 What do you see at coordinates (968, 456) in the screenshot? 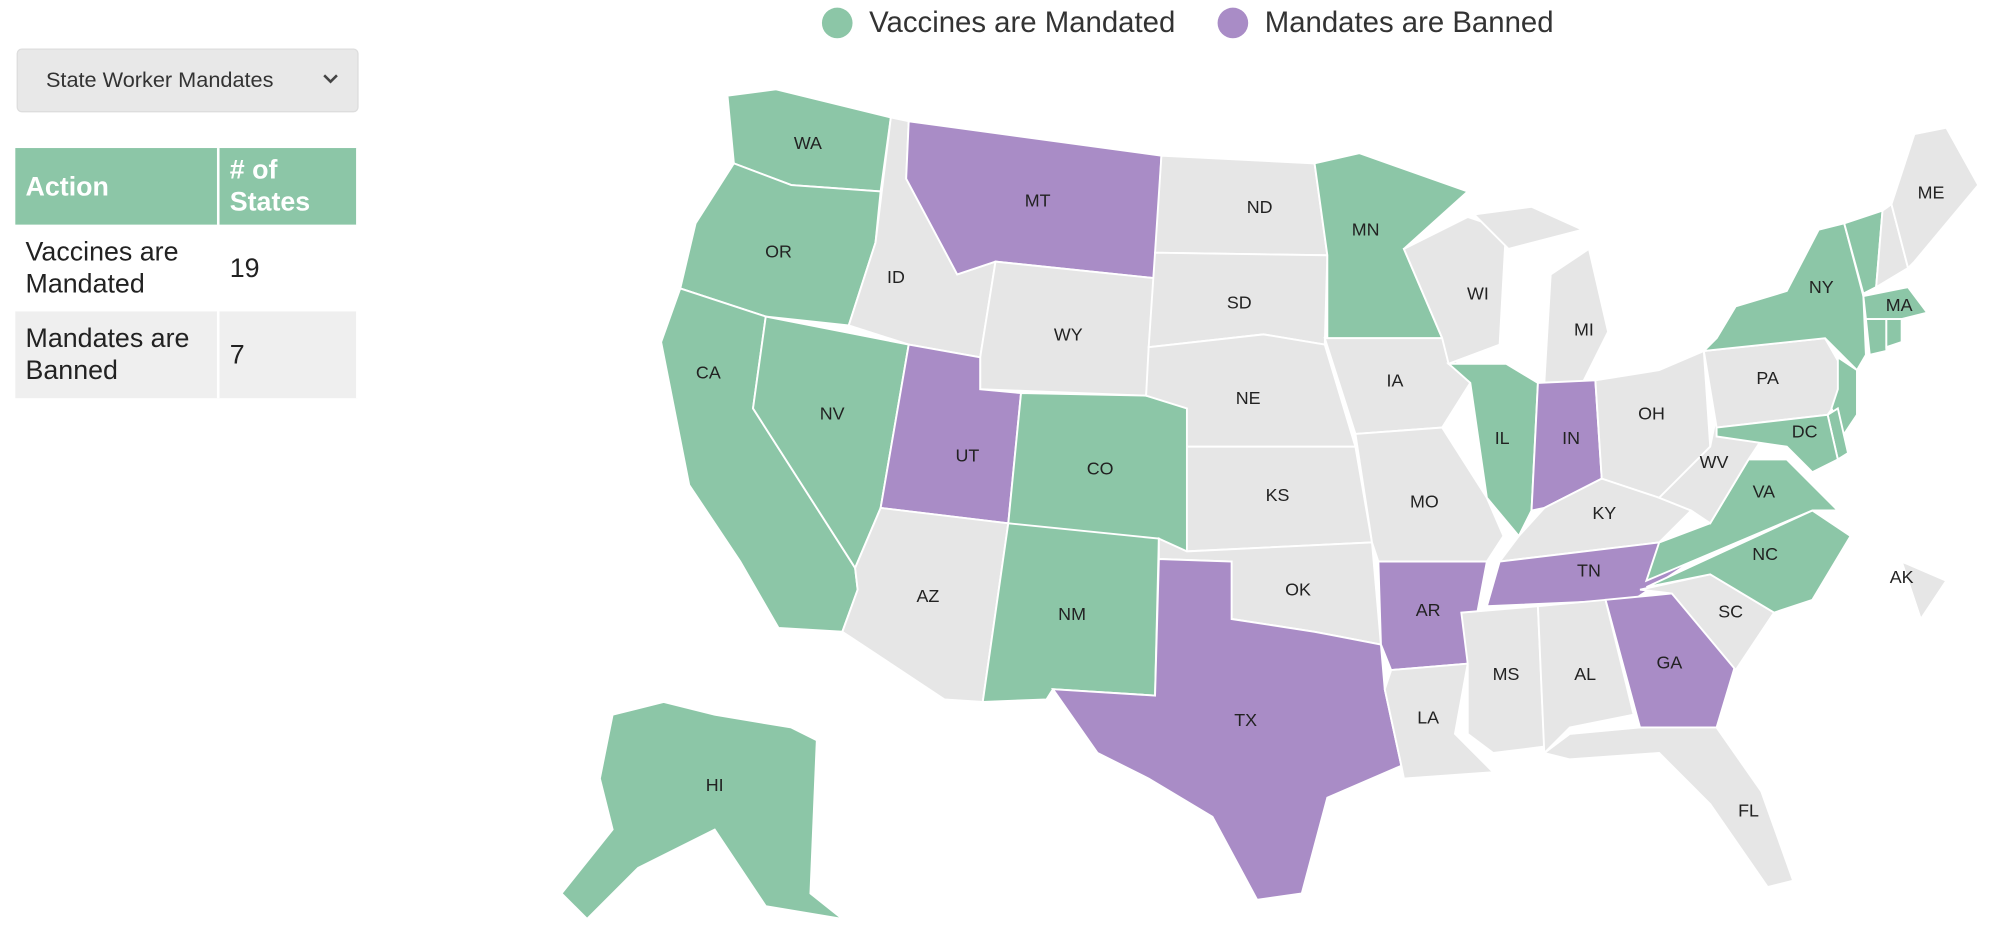
I see `state-label: UT` at bounding box center [968, 456].